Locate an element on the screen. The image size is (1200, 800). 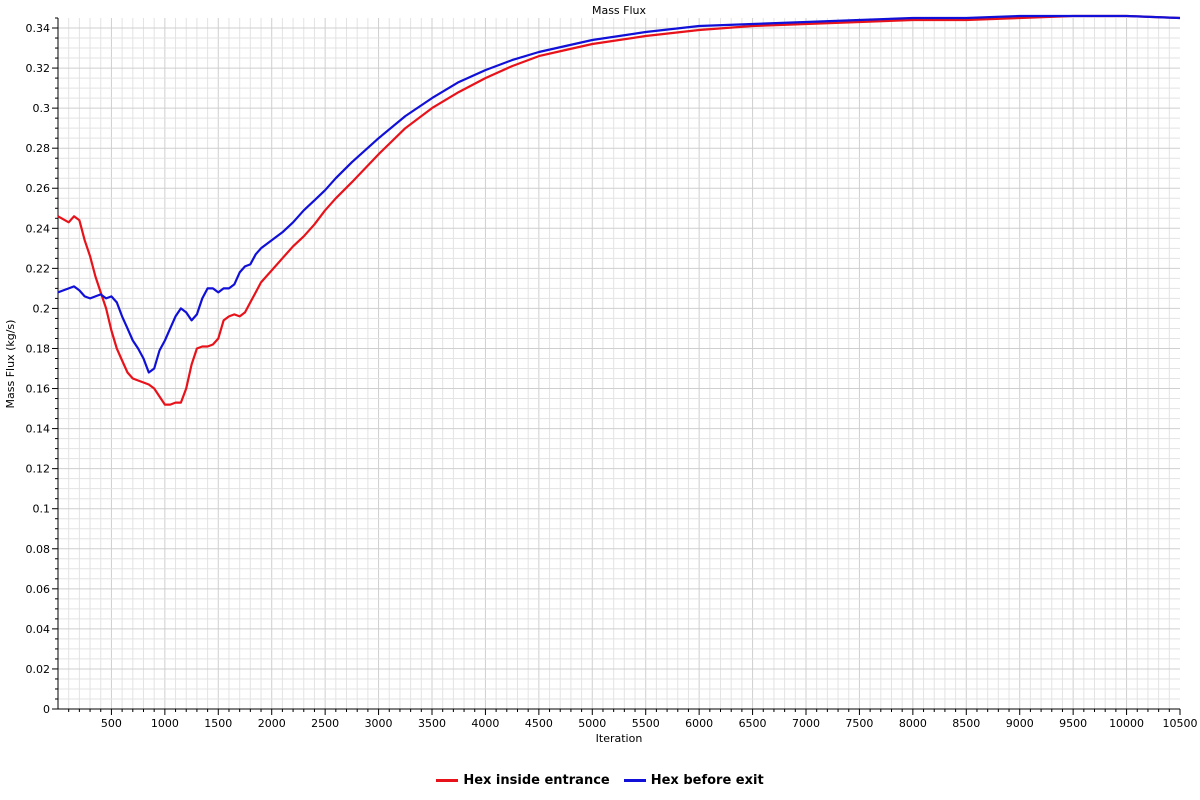
legend-item-entrance: Hex inside entrance is located at coordinates (523, 780).